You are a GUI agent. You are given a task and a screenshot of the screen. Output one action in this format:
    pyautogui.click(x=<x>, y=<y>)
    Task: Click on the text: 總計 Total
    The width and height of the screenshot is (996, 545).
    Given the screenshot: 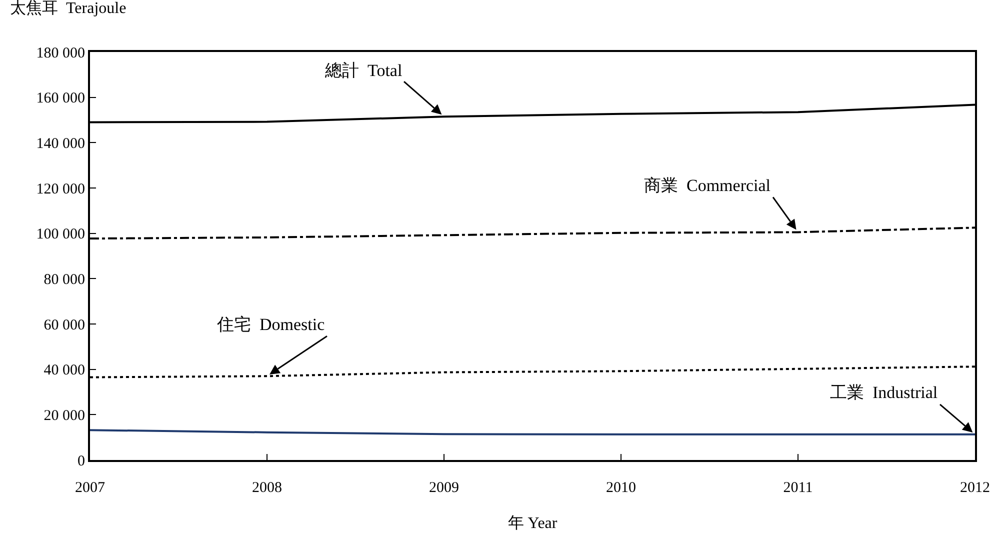 What is the action you would take?
    pyautogui.click(x=363, y=70)
    